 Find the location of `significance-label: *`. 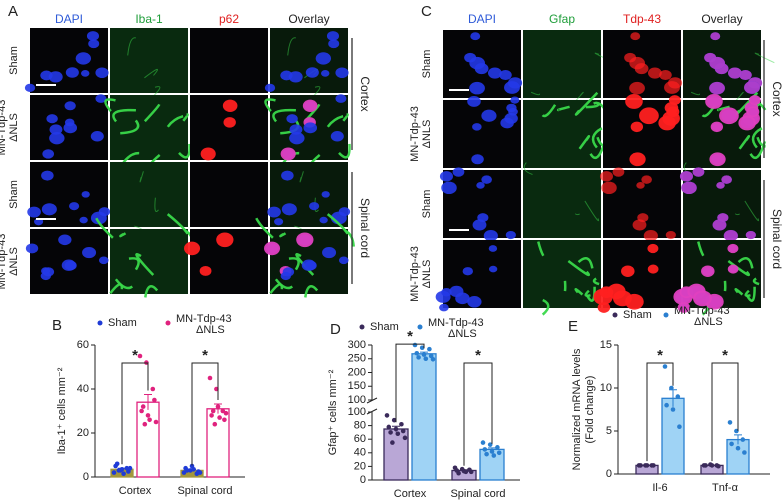

significance-label: * is located at coordinates (205, 355).